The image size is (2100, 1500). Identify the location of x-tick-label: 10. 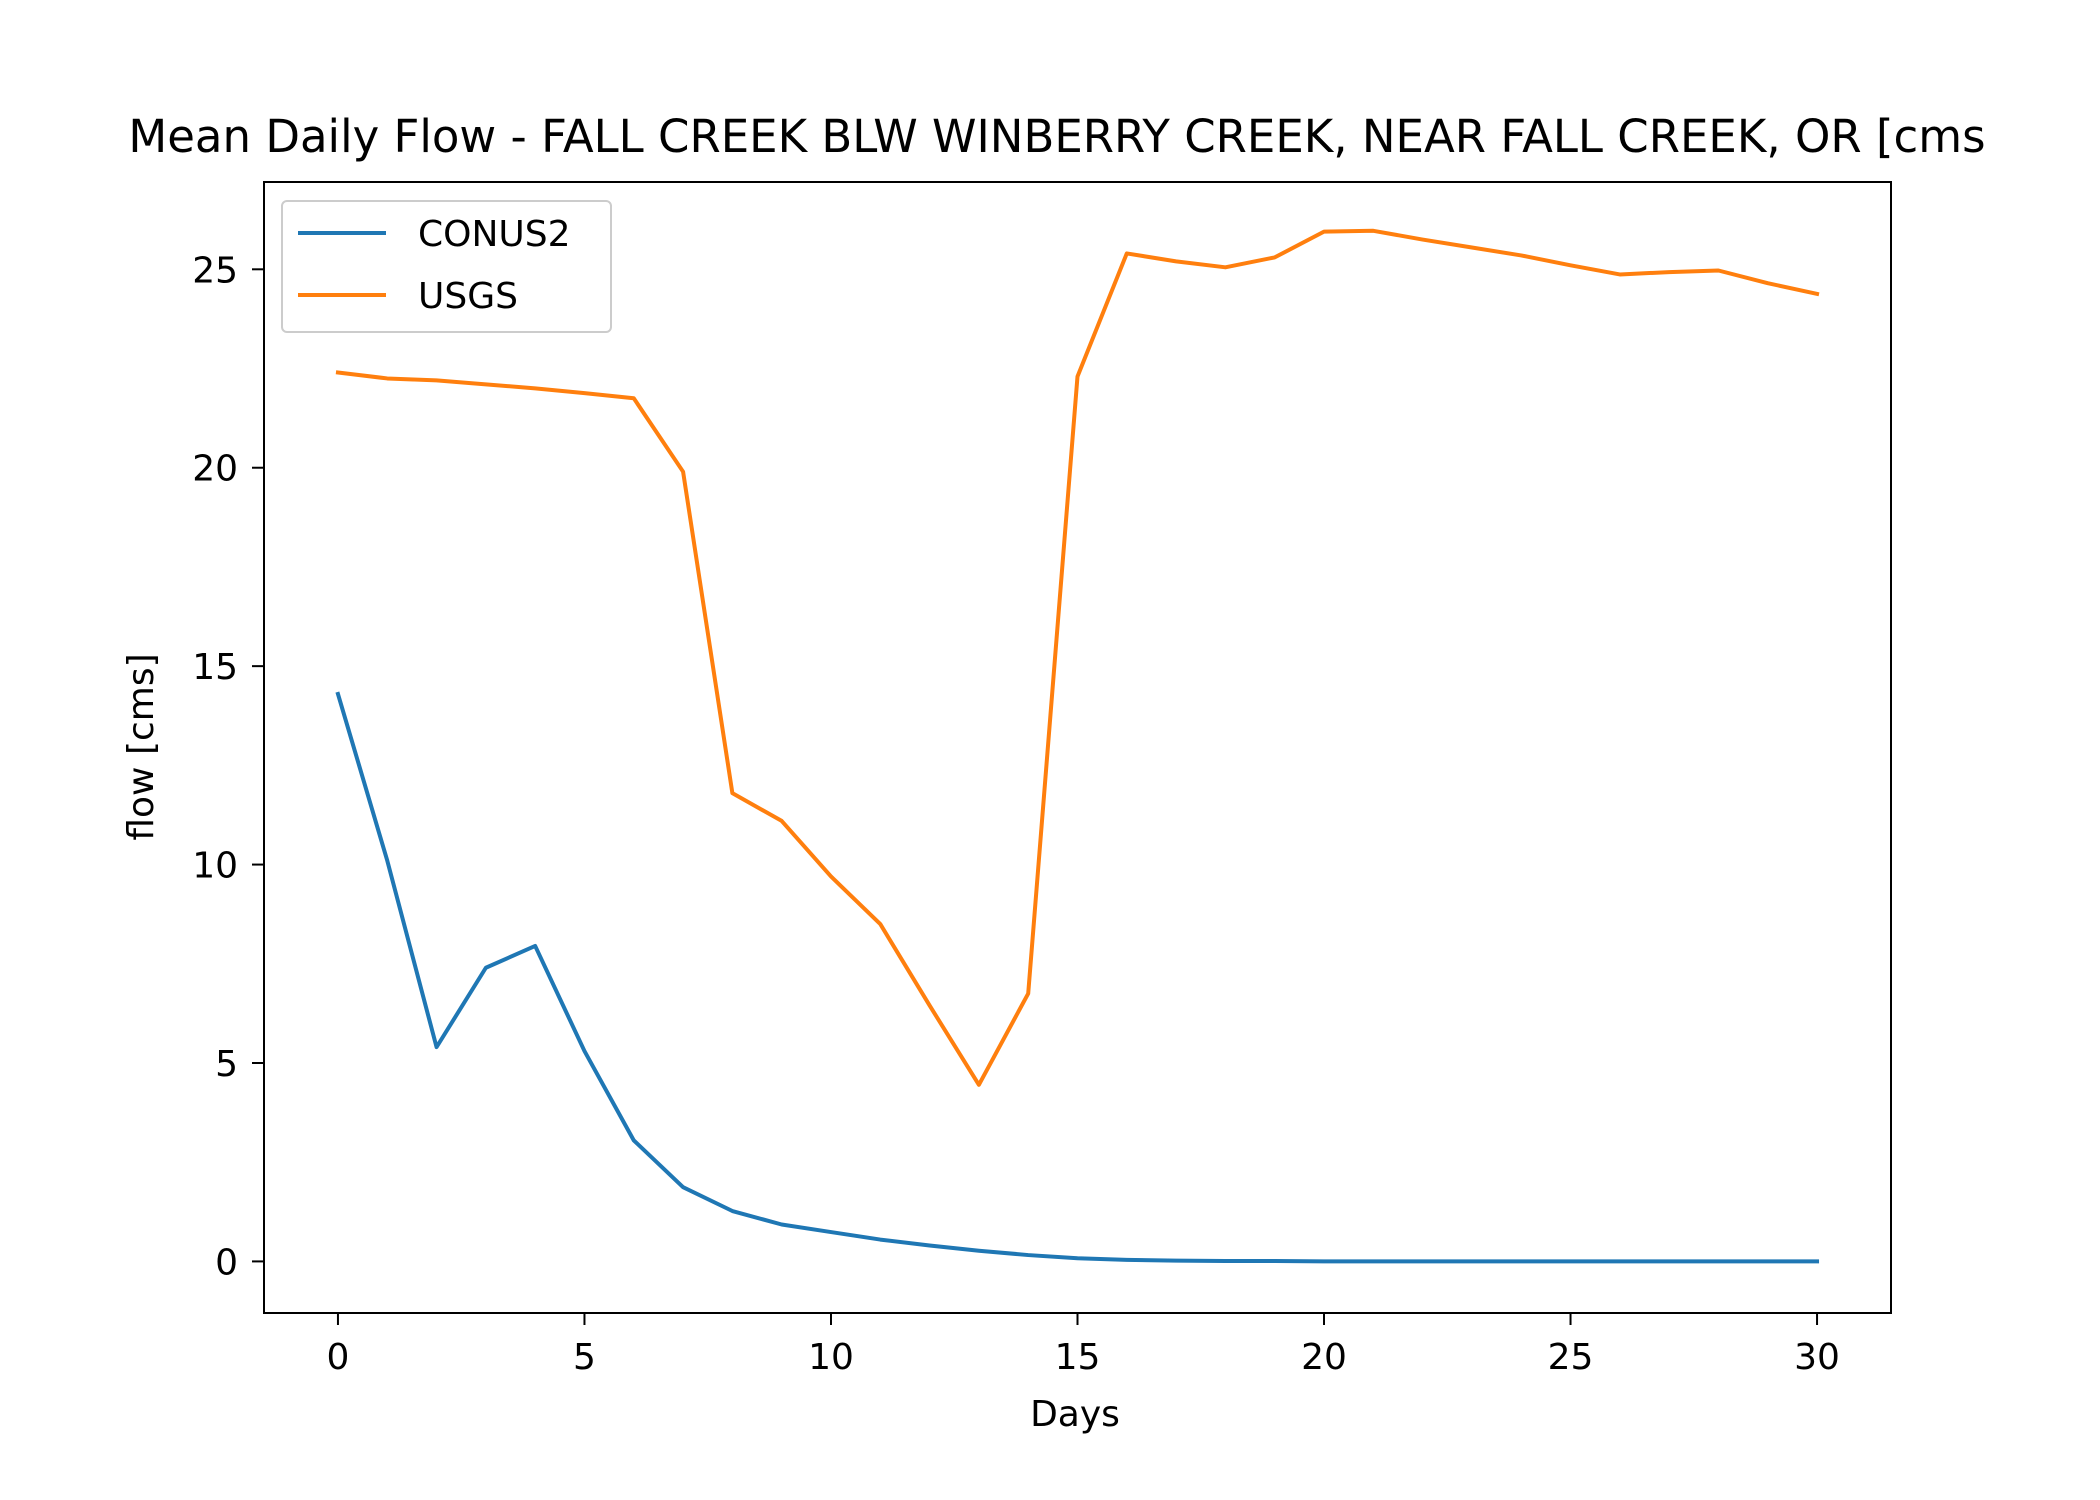
(831, 1357).